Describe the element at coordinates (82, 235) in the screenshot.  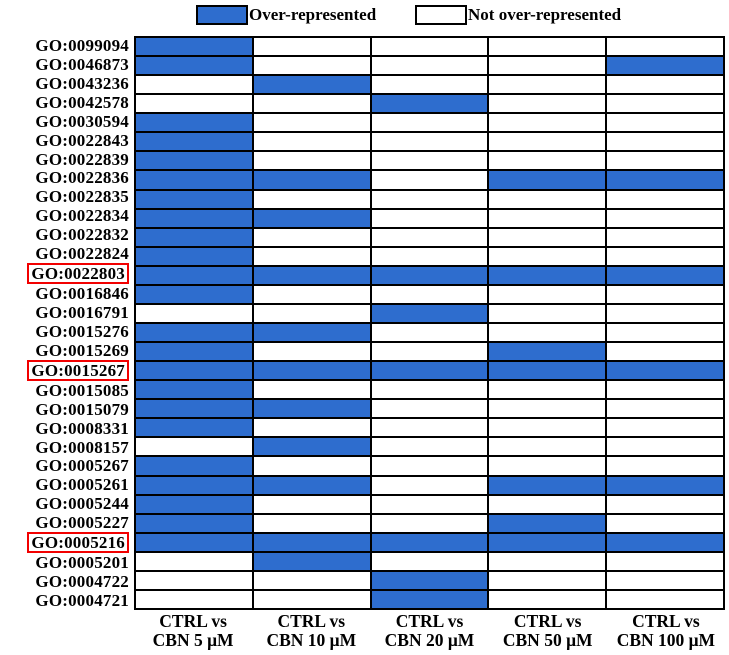
I see `row-label: GO:0022832` at that location.